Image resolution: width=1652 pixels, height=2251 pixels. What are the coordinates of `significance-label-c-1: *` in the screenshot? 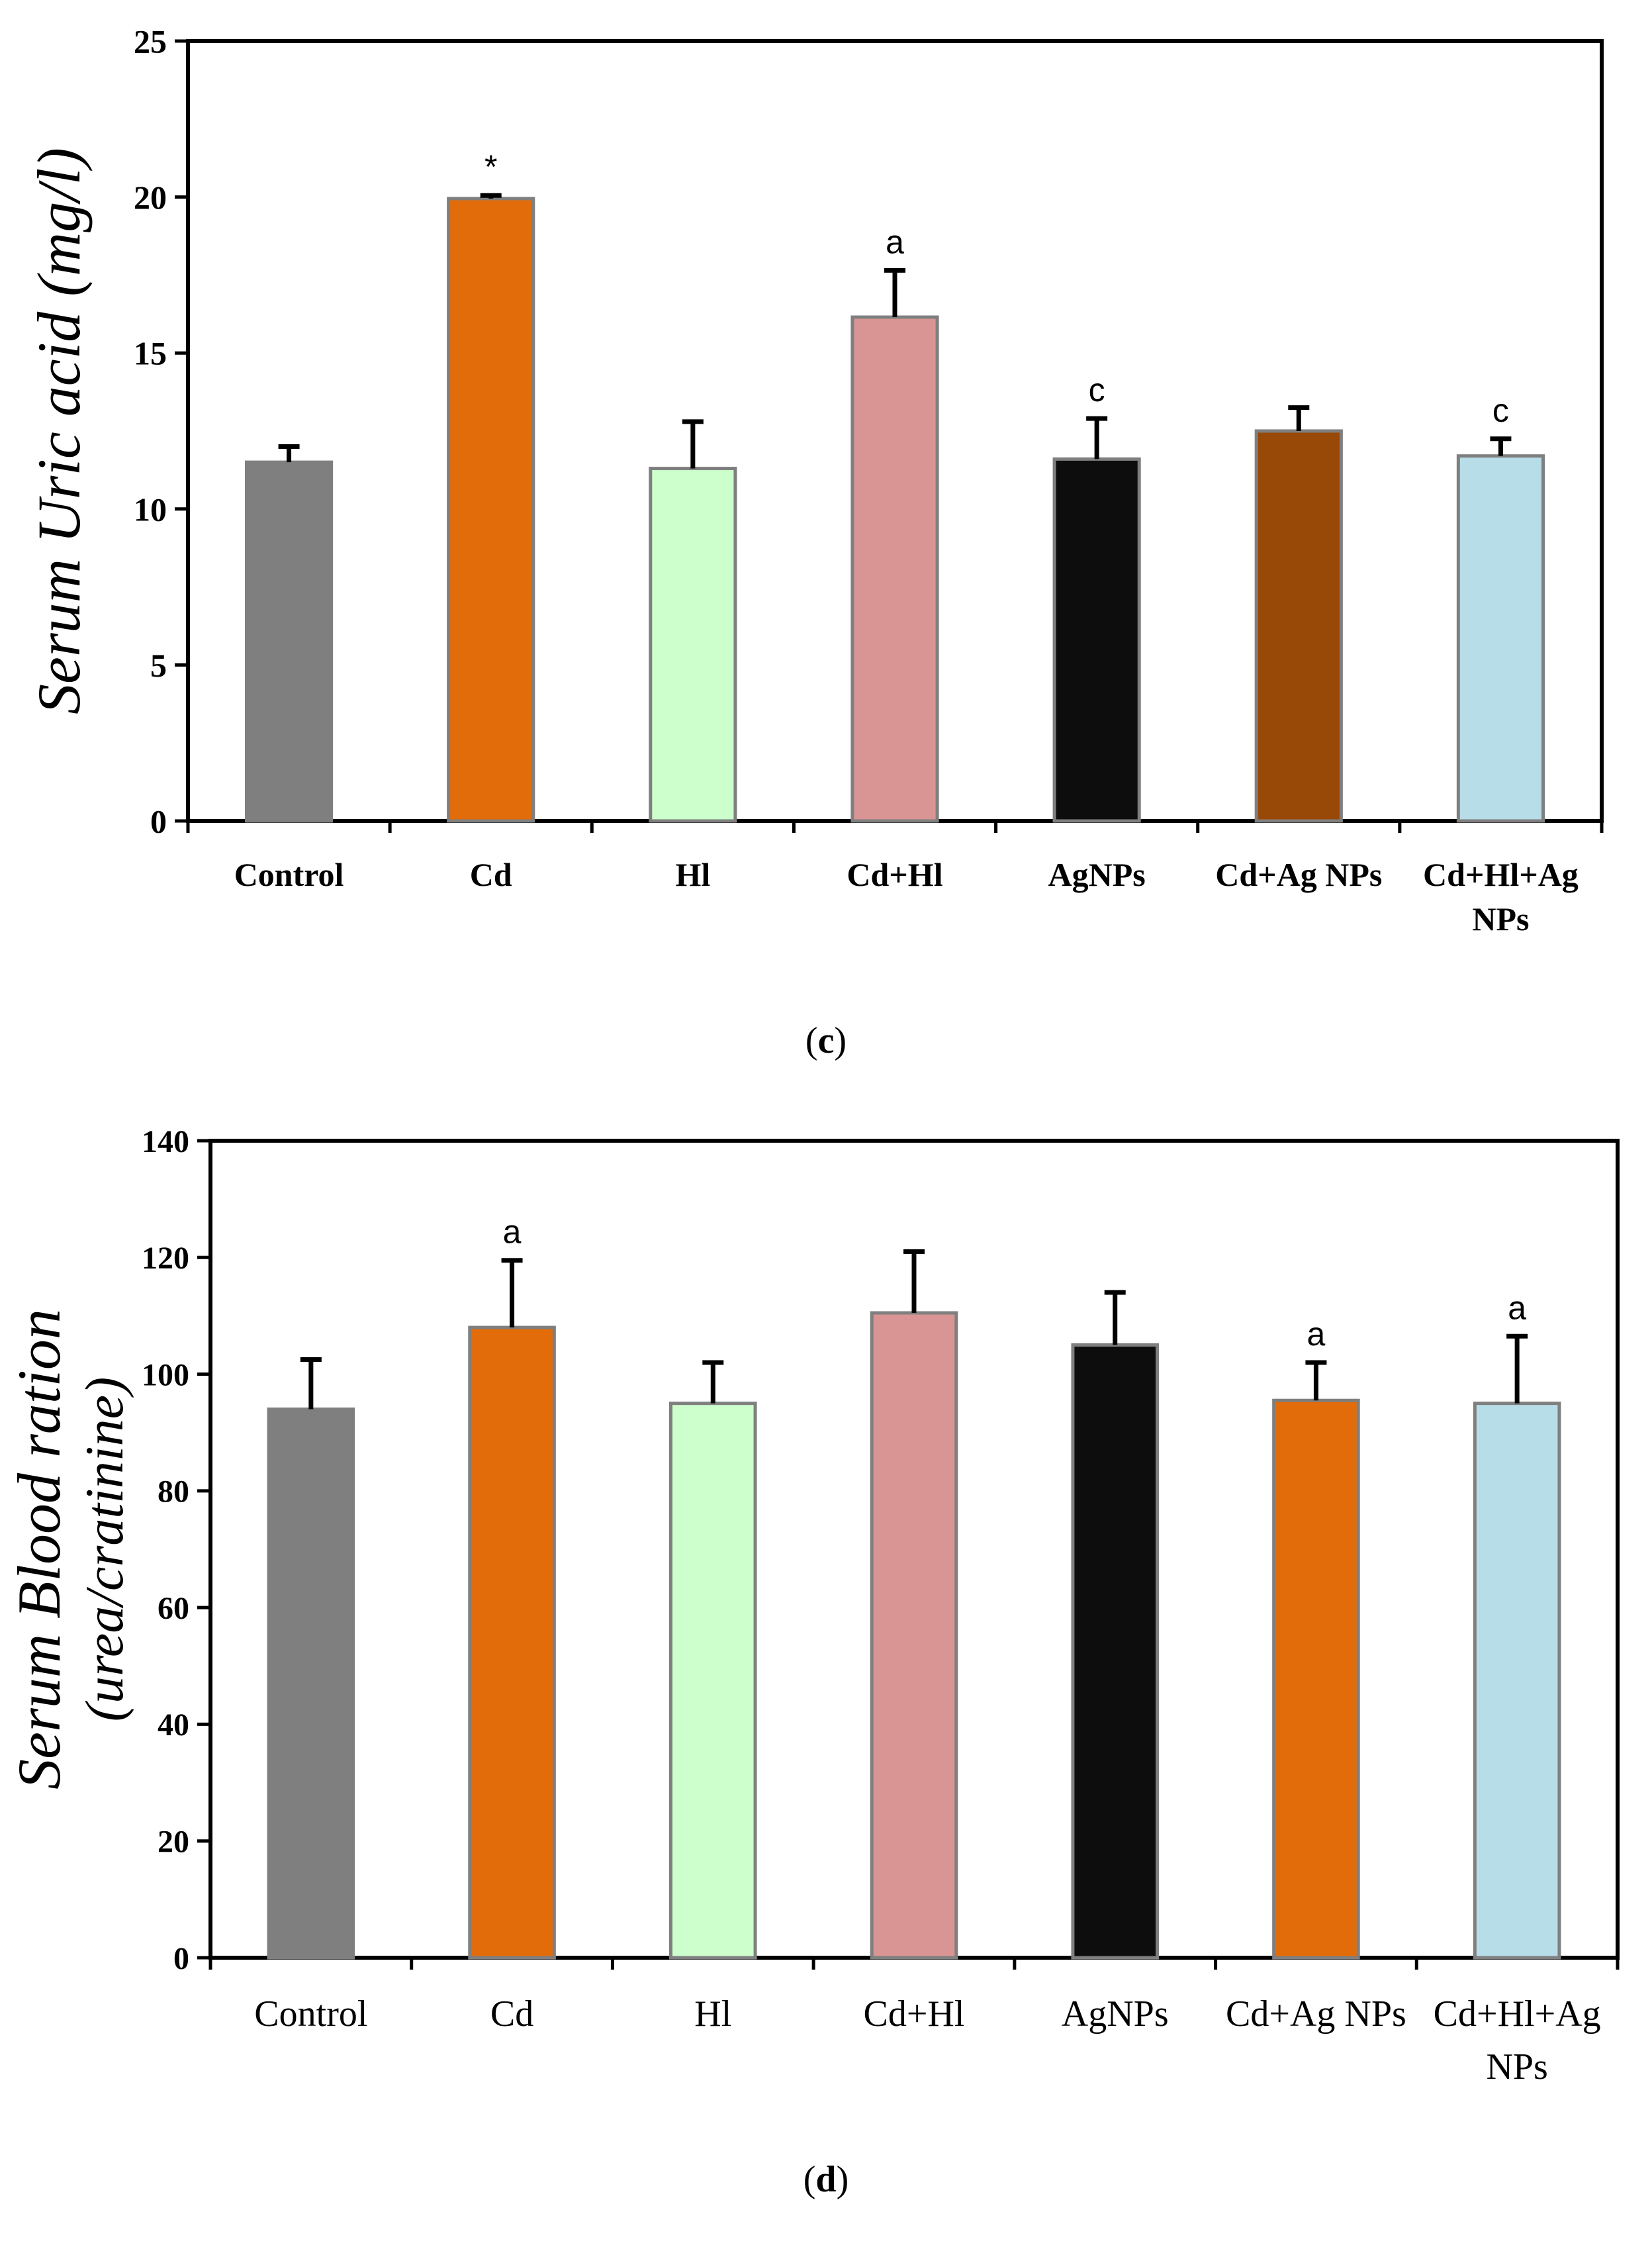 It's located at (490, 167).